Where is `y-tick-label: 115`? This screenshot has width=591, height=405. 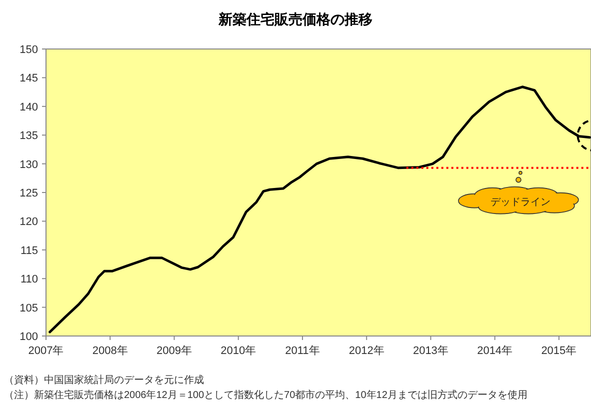 y-tick-label: 115 is located at coordinates (29, 250).